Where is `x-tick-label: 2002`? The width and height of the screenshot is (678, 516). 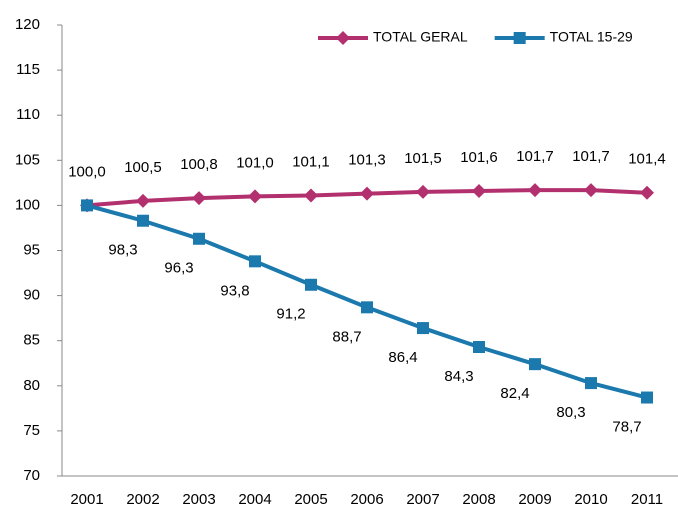 x-tick-label: 2002 is located at coordinates (142, 499).